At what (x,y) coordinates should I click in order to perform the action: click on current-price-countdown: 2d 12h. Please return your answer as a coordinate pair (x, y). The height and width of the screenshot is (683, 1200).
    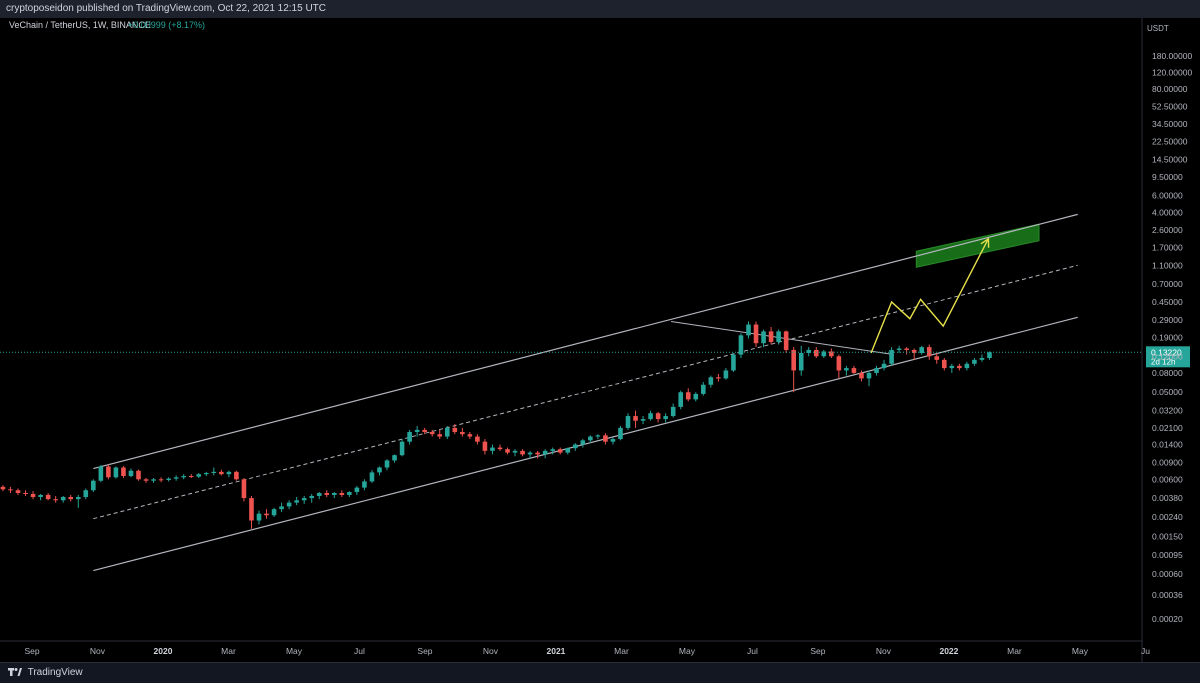
    Looking at the image, I should click on (1163, 361).